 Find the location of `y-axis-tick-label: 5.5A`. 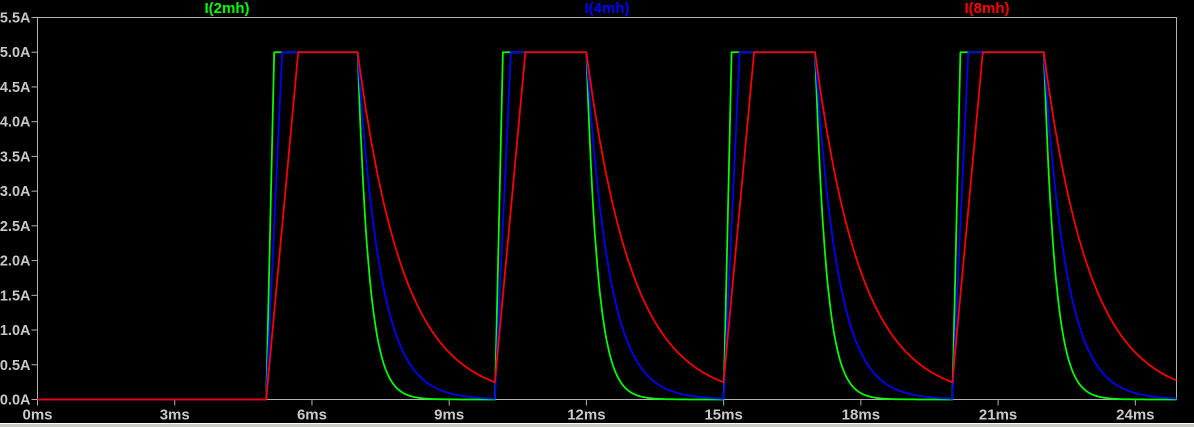

y-axis-tick-label: 5.5A is located at coordinates (15, 19).